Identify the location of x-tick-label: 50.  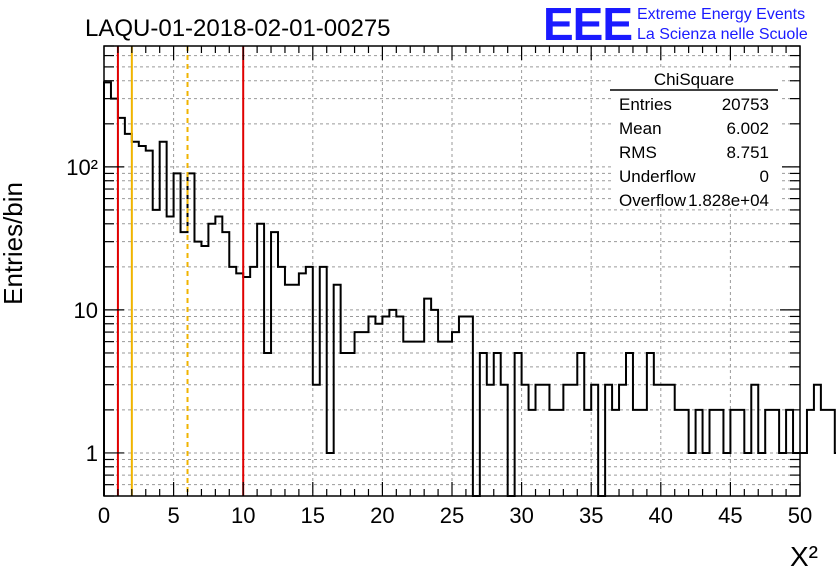
(800, 515).